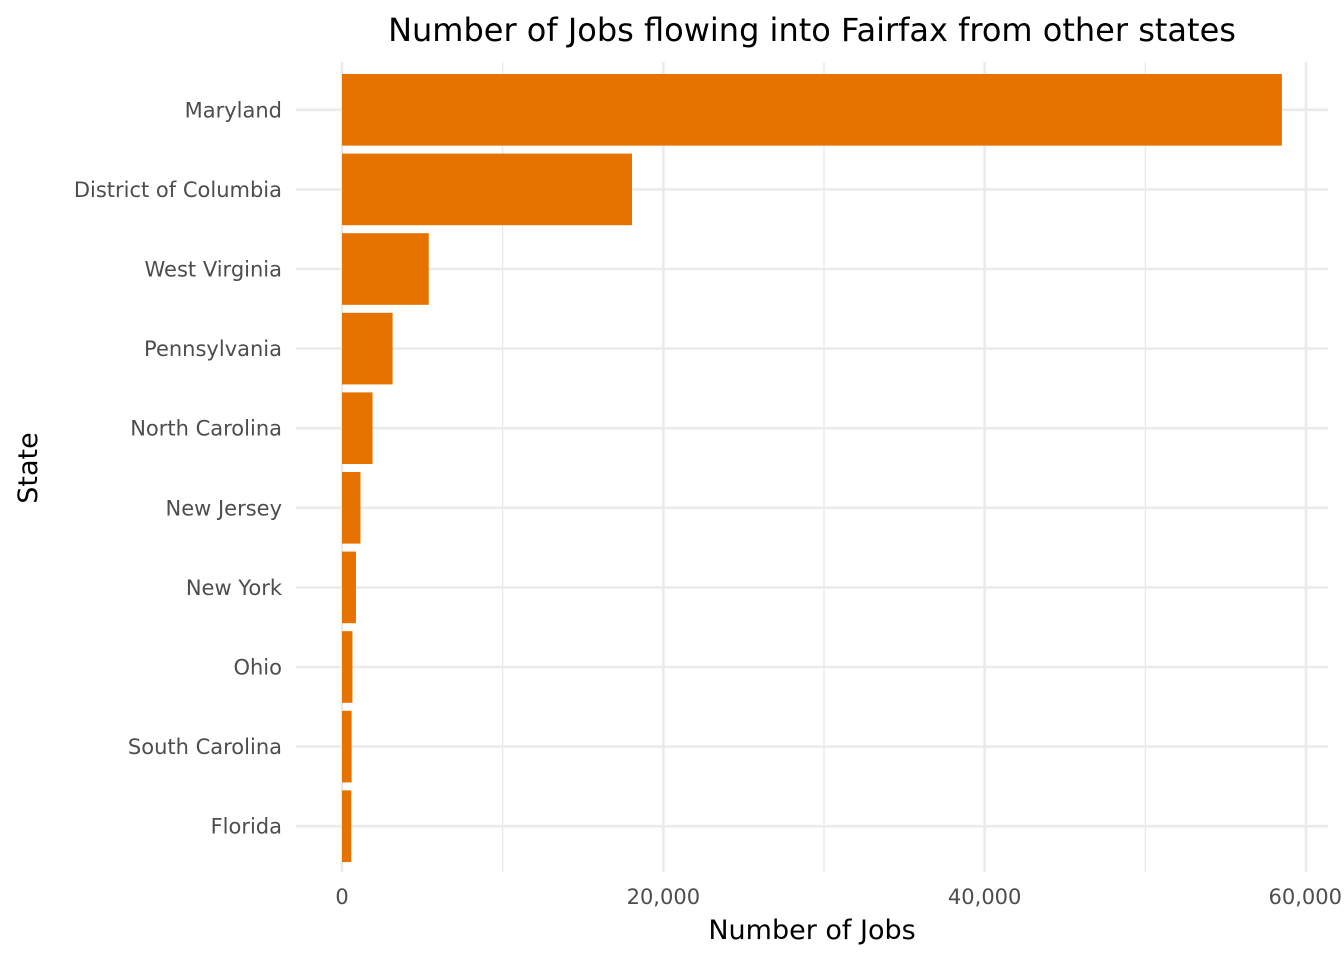 This screenshot has width=1344, height=960. I want to click on x-tick-label: 20,000, so click(663, 897).